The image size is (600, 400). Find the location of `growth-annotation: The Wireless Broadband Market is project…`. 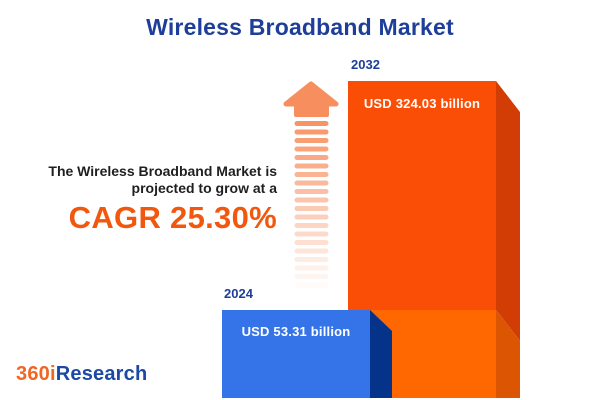

growth-annotation: The Wireless Broadband Market is project… is located at coordinates (138, 199).